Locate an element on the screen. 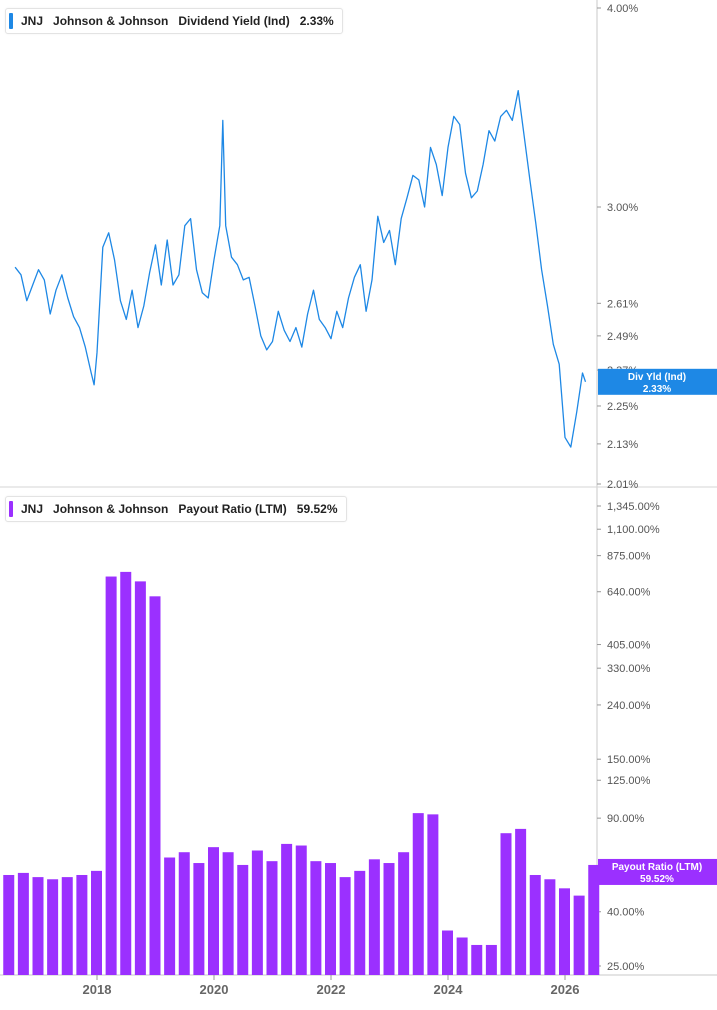 This screenshot has width=717, height=1010. top-tag-label: Div Yld (Ind) is located at coordinates (657, 377).